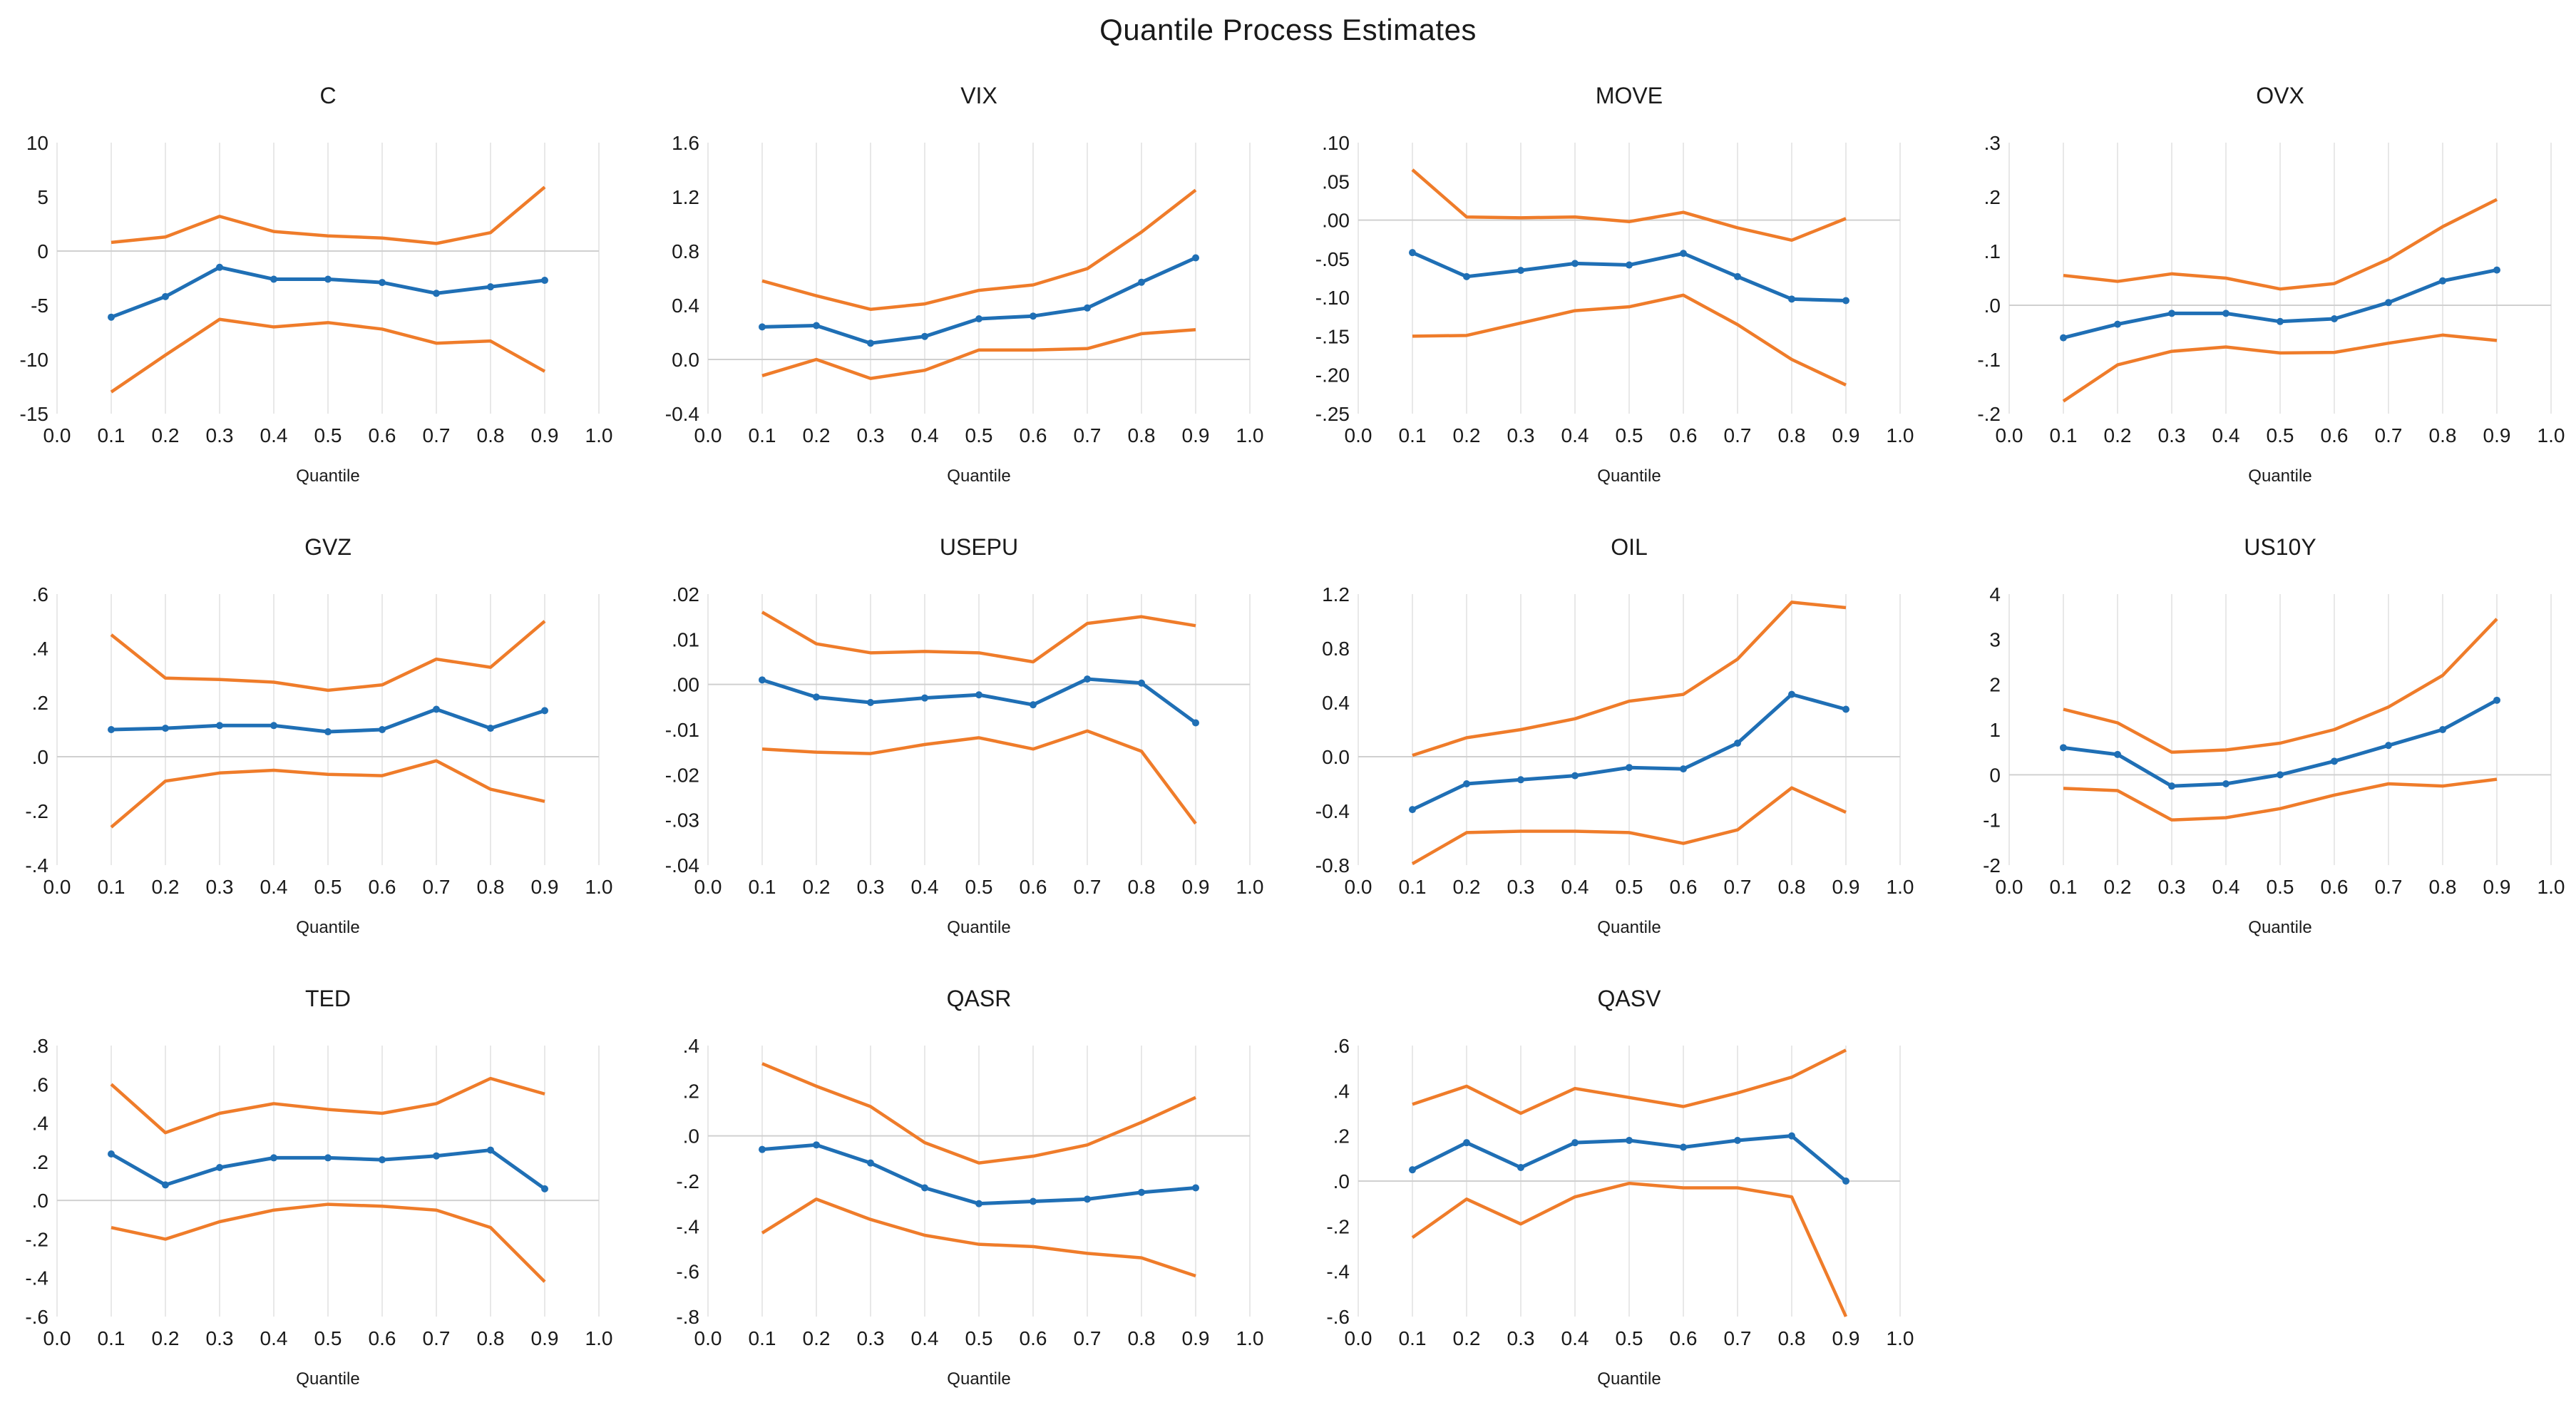  Describe the element at coordinates (1992, 143) in the screenshot. I see `y-tick-label: .3` at that location.